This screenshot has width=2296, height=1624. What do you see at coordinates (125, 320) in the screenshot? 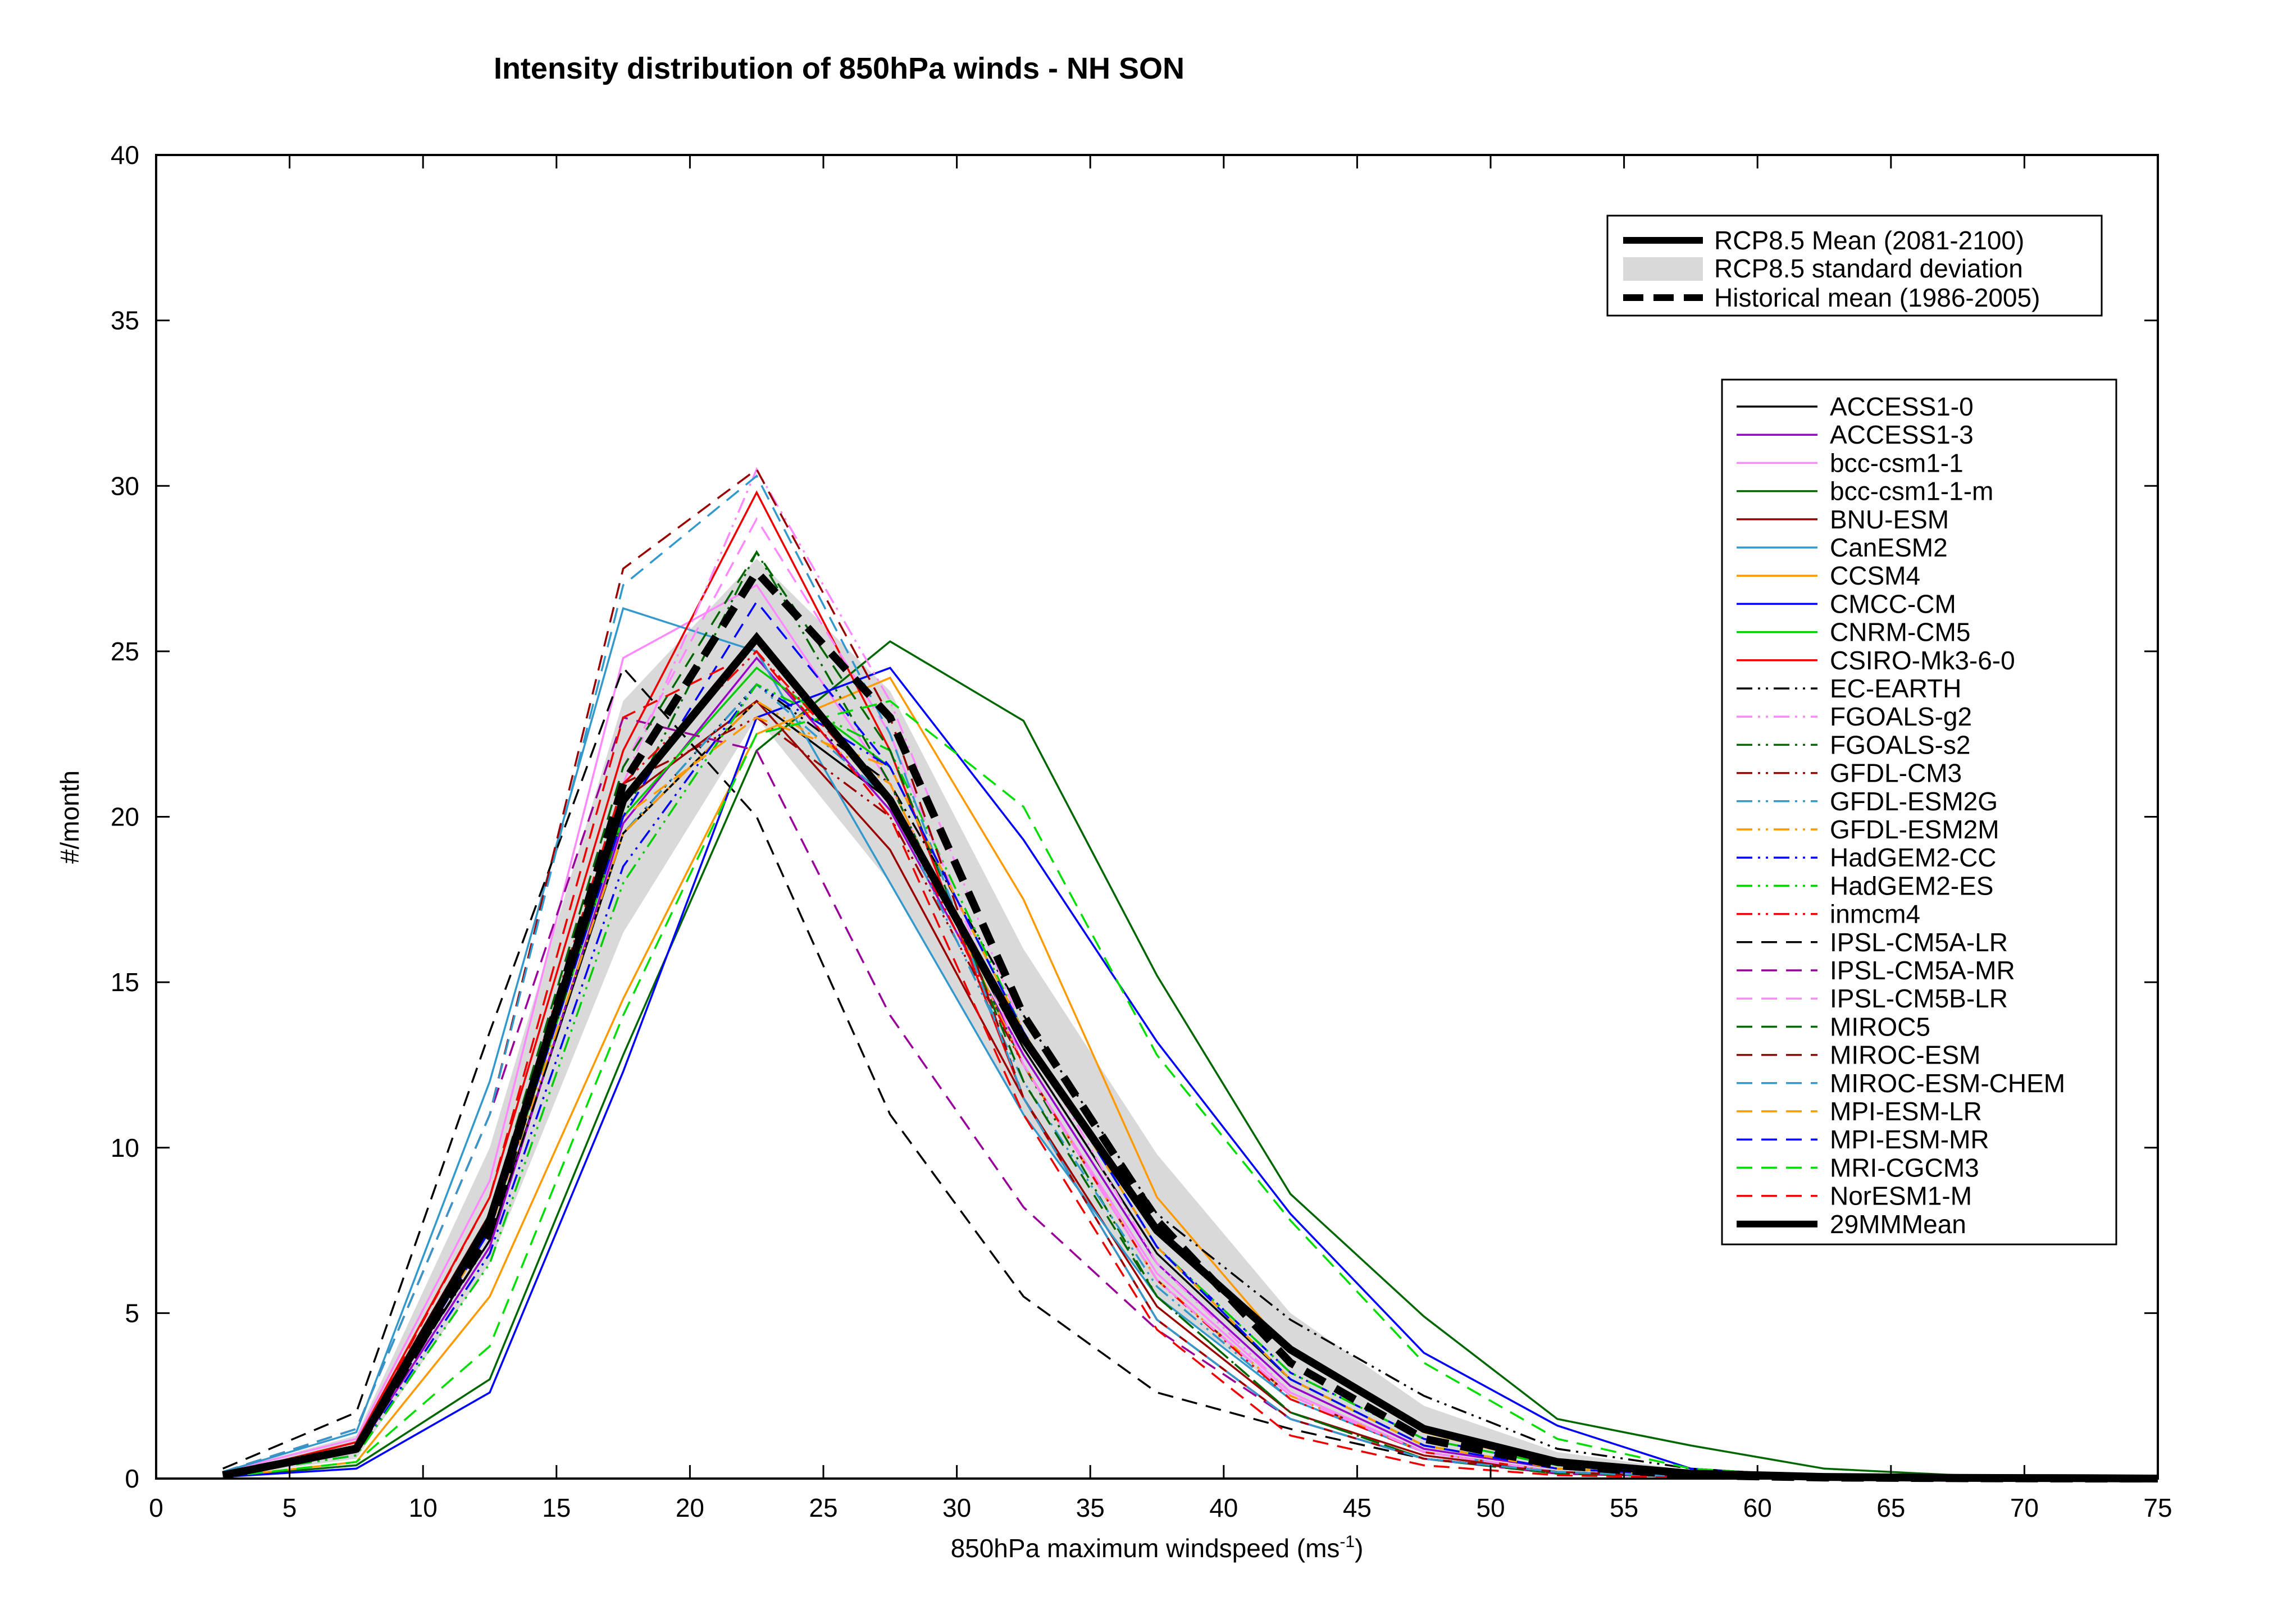
I see `y-tick-label: 35` at bounding box center [125, 320].